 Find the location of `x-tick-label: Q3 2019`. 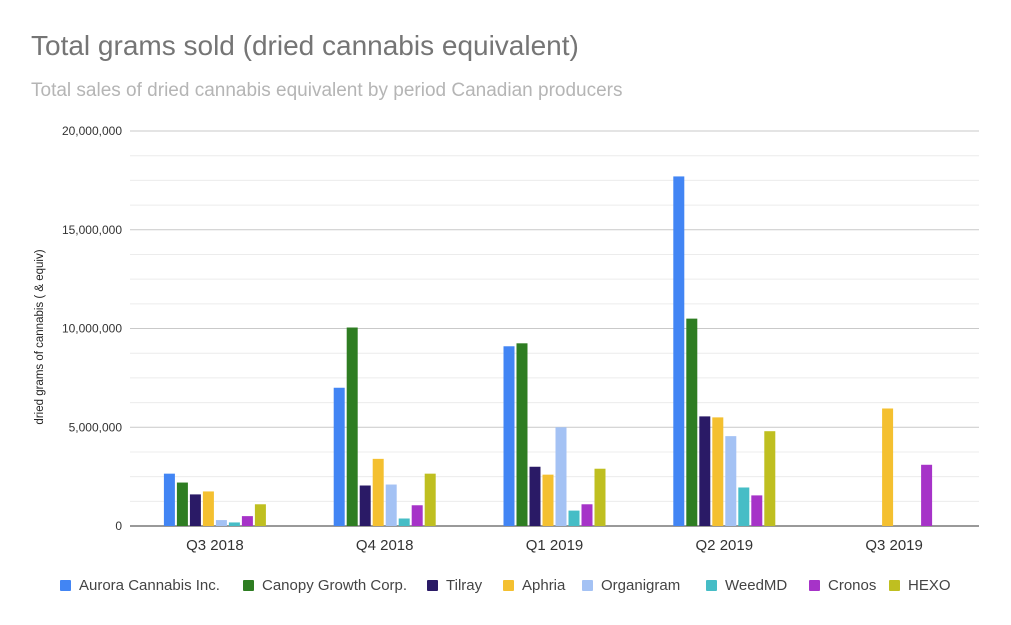

x-tick-label: Q3 2019 is located at coordinates (894, 545).